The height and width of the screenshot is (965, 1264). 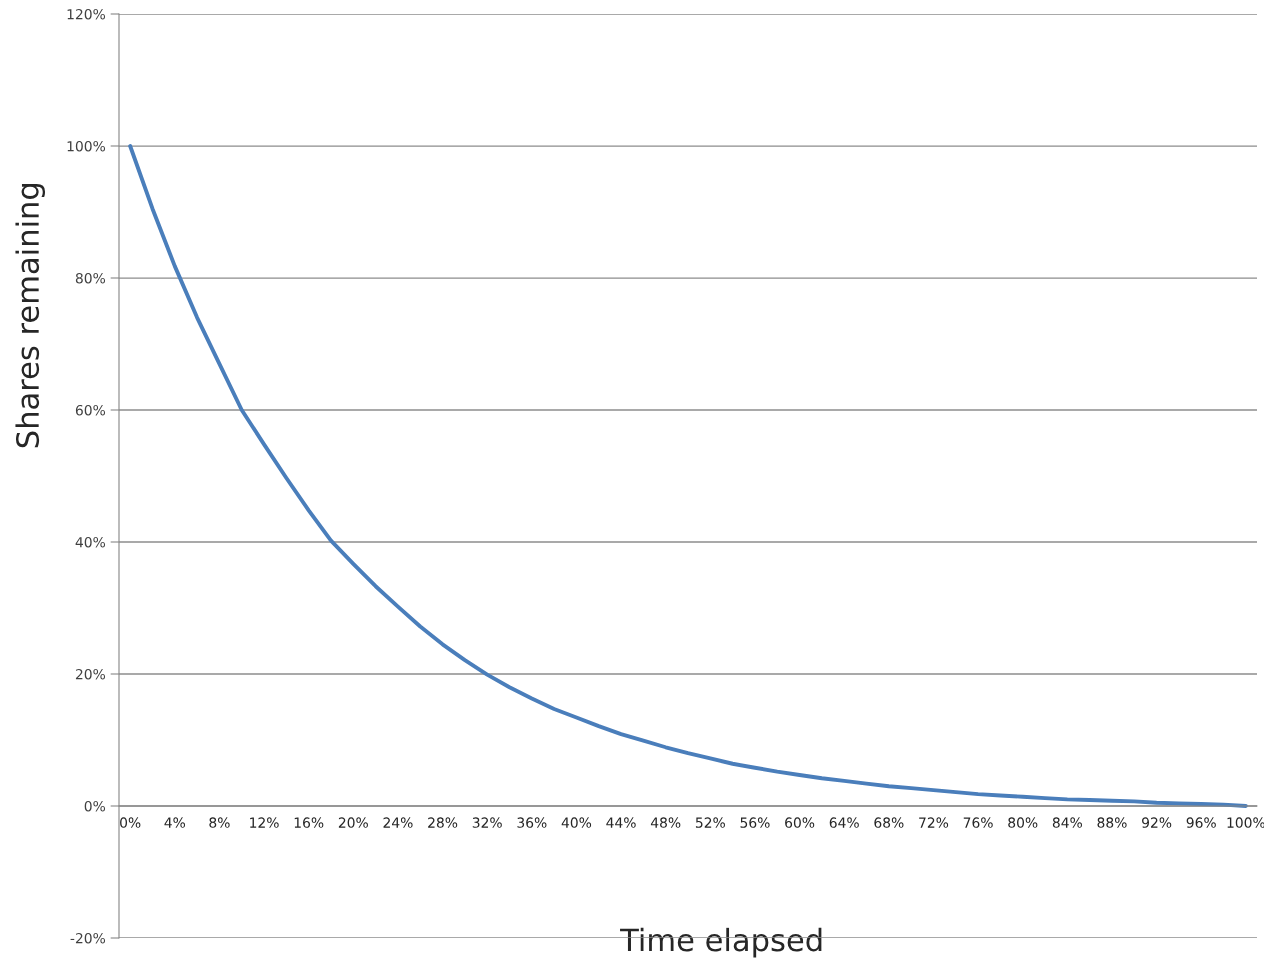 What do you see at coordinates (1067, 822) in the screenshot?
I see `x-tick-label: 84%` at bounding box center [1067, 822].